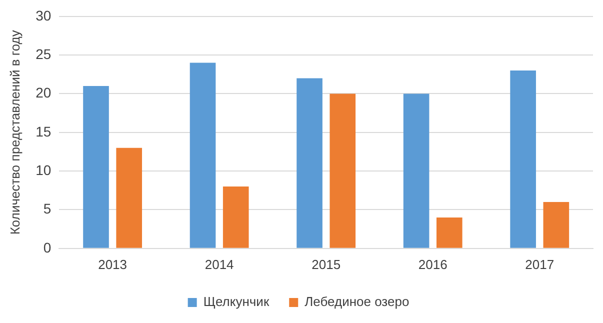  I want to click on legend-label: Щелкунчик, so click(236, 302).